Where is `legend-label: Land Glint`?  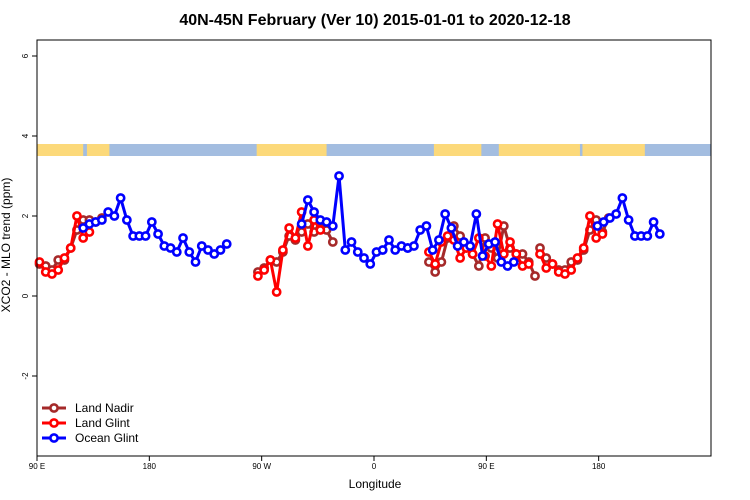 legend-label: Land Glint is located at coordinates (102, 423).